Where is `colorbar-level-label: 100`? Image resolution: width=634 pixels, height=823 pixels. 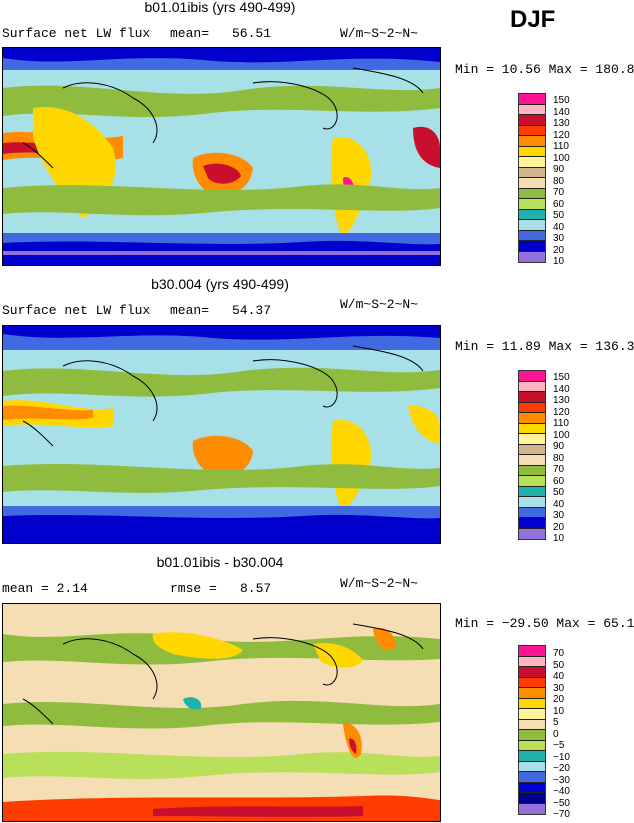 colorbar-level-label: 100 is located at coordinates (561, 435).